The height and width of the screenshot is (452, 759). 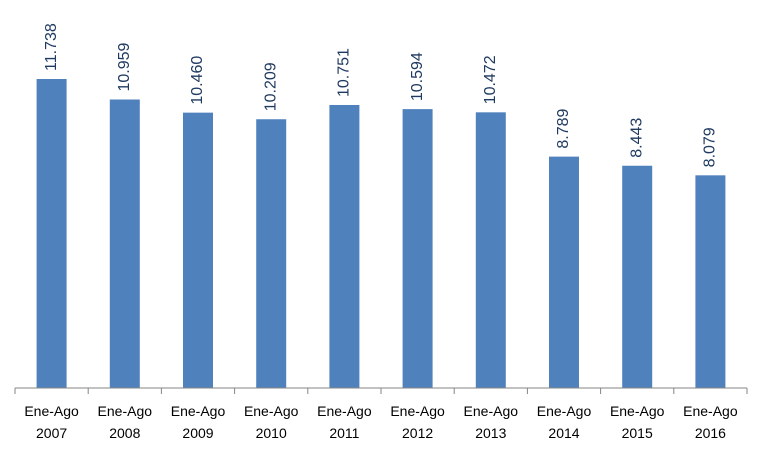 I want to click on x-tick-label: Ene-Ago 2015, so click(x=637, y=422).